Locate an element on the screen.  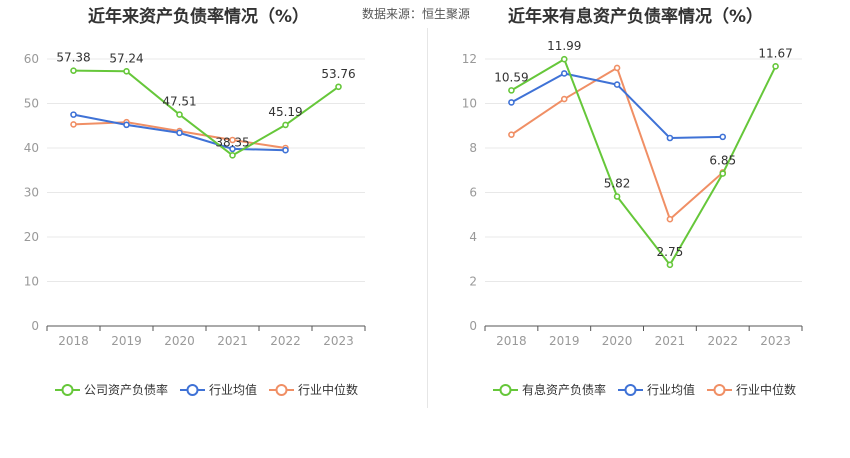
left-data-label: 57.24 is located at coordinates (126, 58).